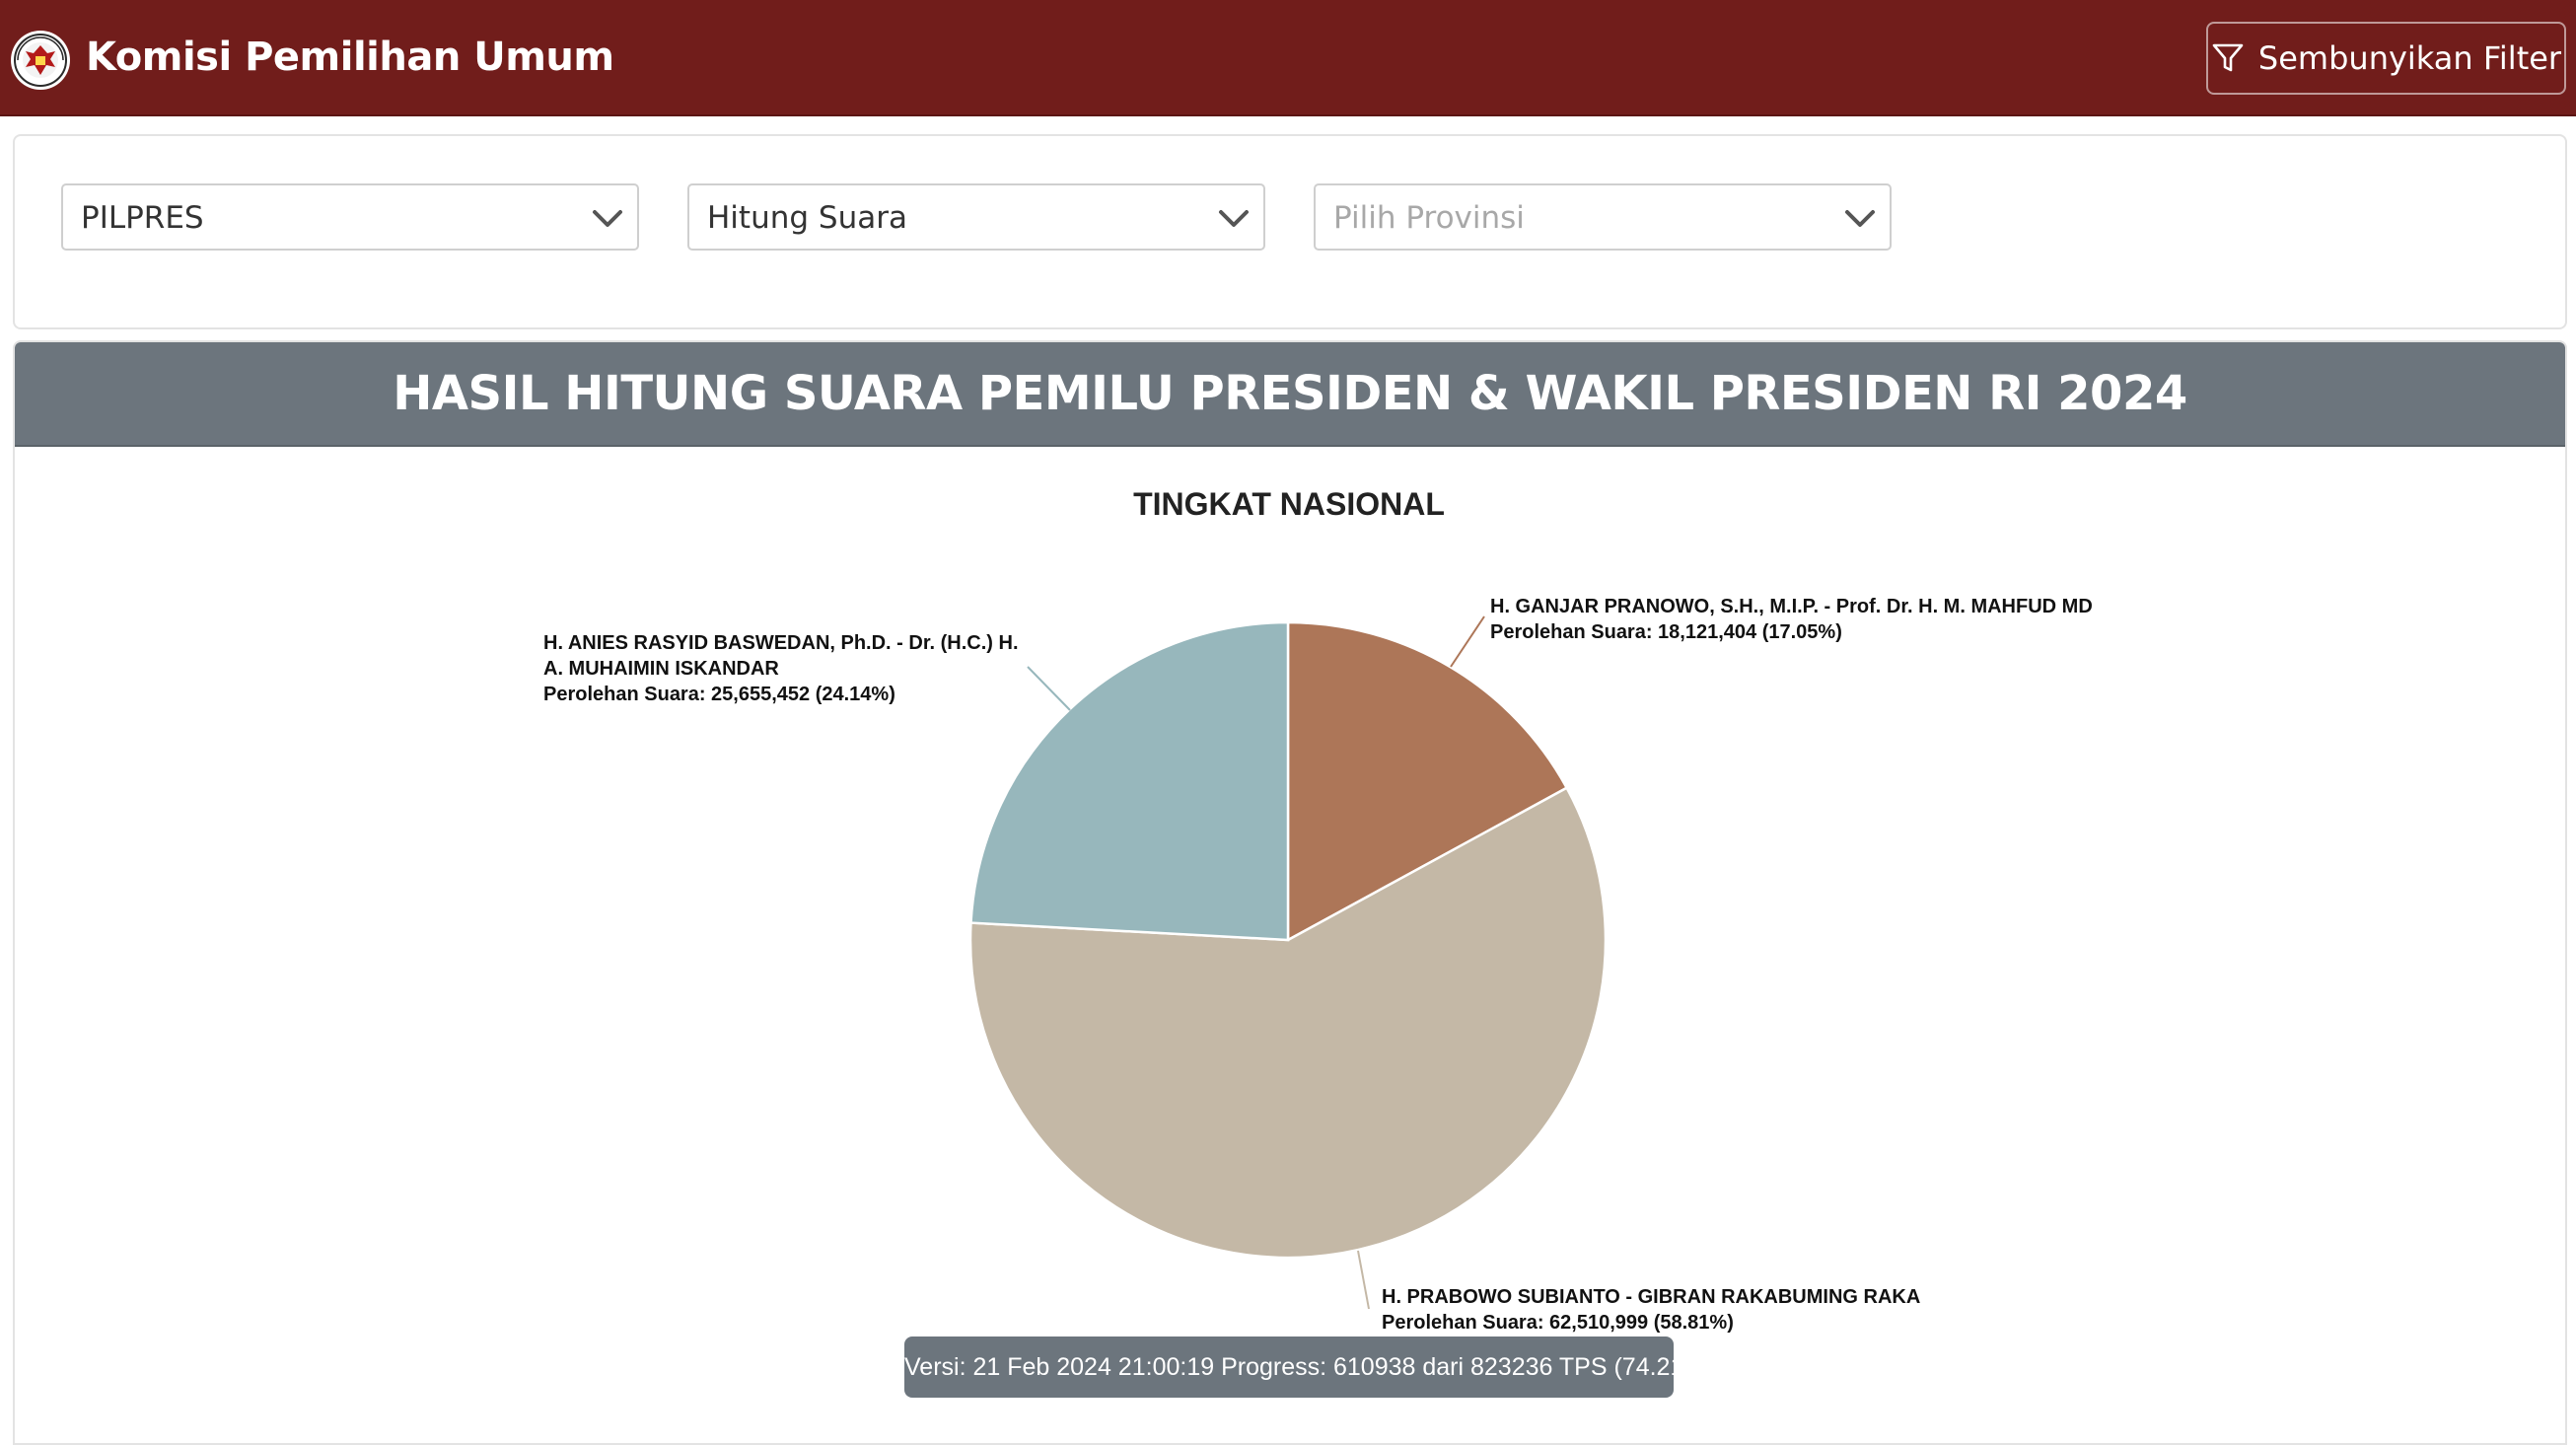 This screenshot has height=1445, width=2576. Describe the element at coordinates (1666, 632) in the screenshot. I see `slice-vote-detail: Perolehan Suara: 18,121,404 (17.05%)` at that location.